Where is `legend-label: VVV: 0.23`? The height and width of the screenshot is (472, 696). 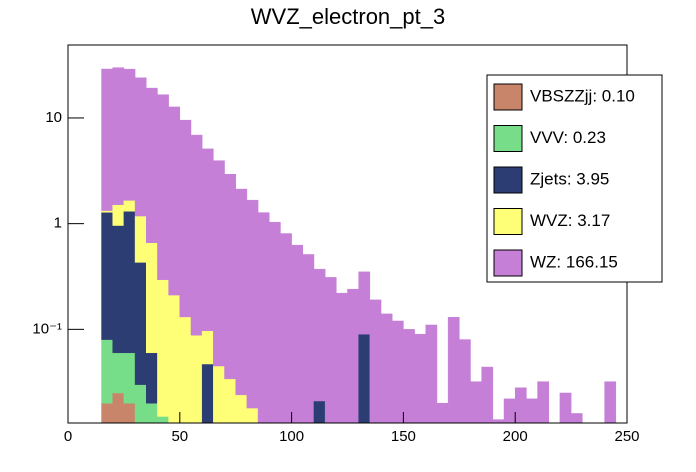
legend-label: VVV: 0.23 is located at coordinates (568, 137).